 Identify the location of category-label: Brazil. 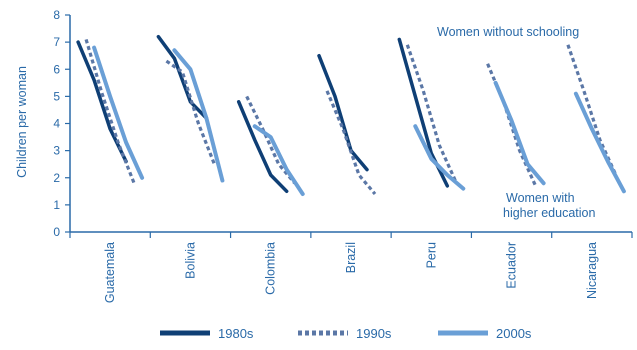
(351, 257).